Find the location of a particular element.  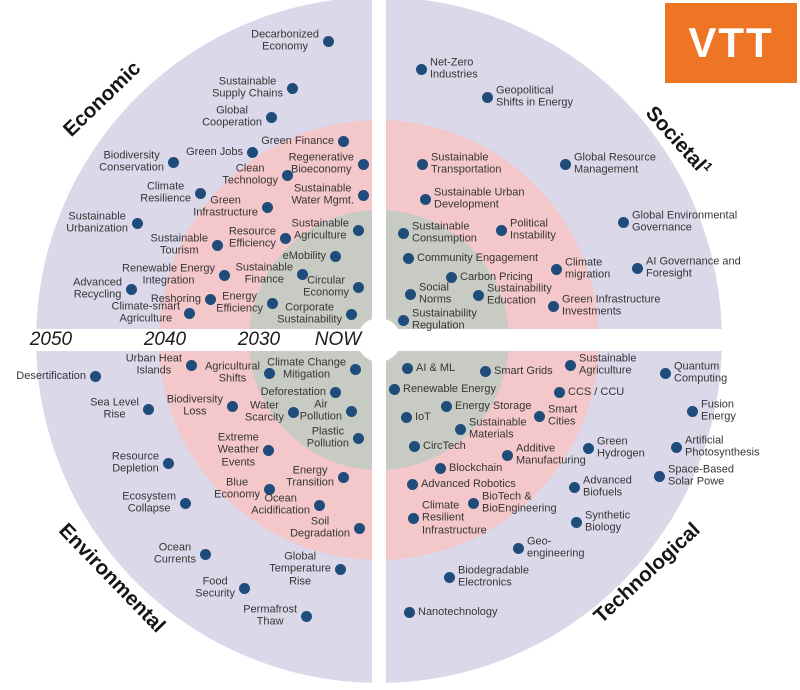

trend-label: Climate migration is located at coordinates (588, 268).